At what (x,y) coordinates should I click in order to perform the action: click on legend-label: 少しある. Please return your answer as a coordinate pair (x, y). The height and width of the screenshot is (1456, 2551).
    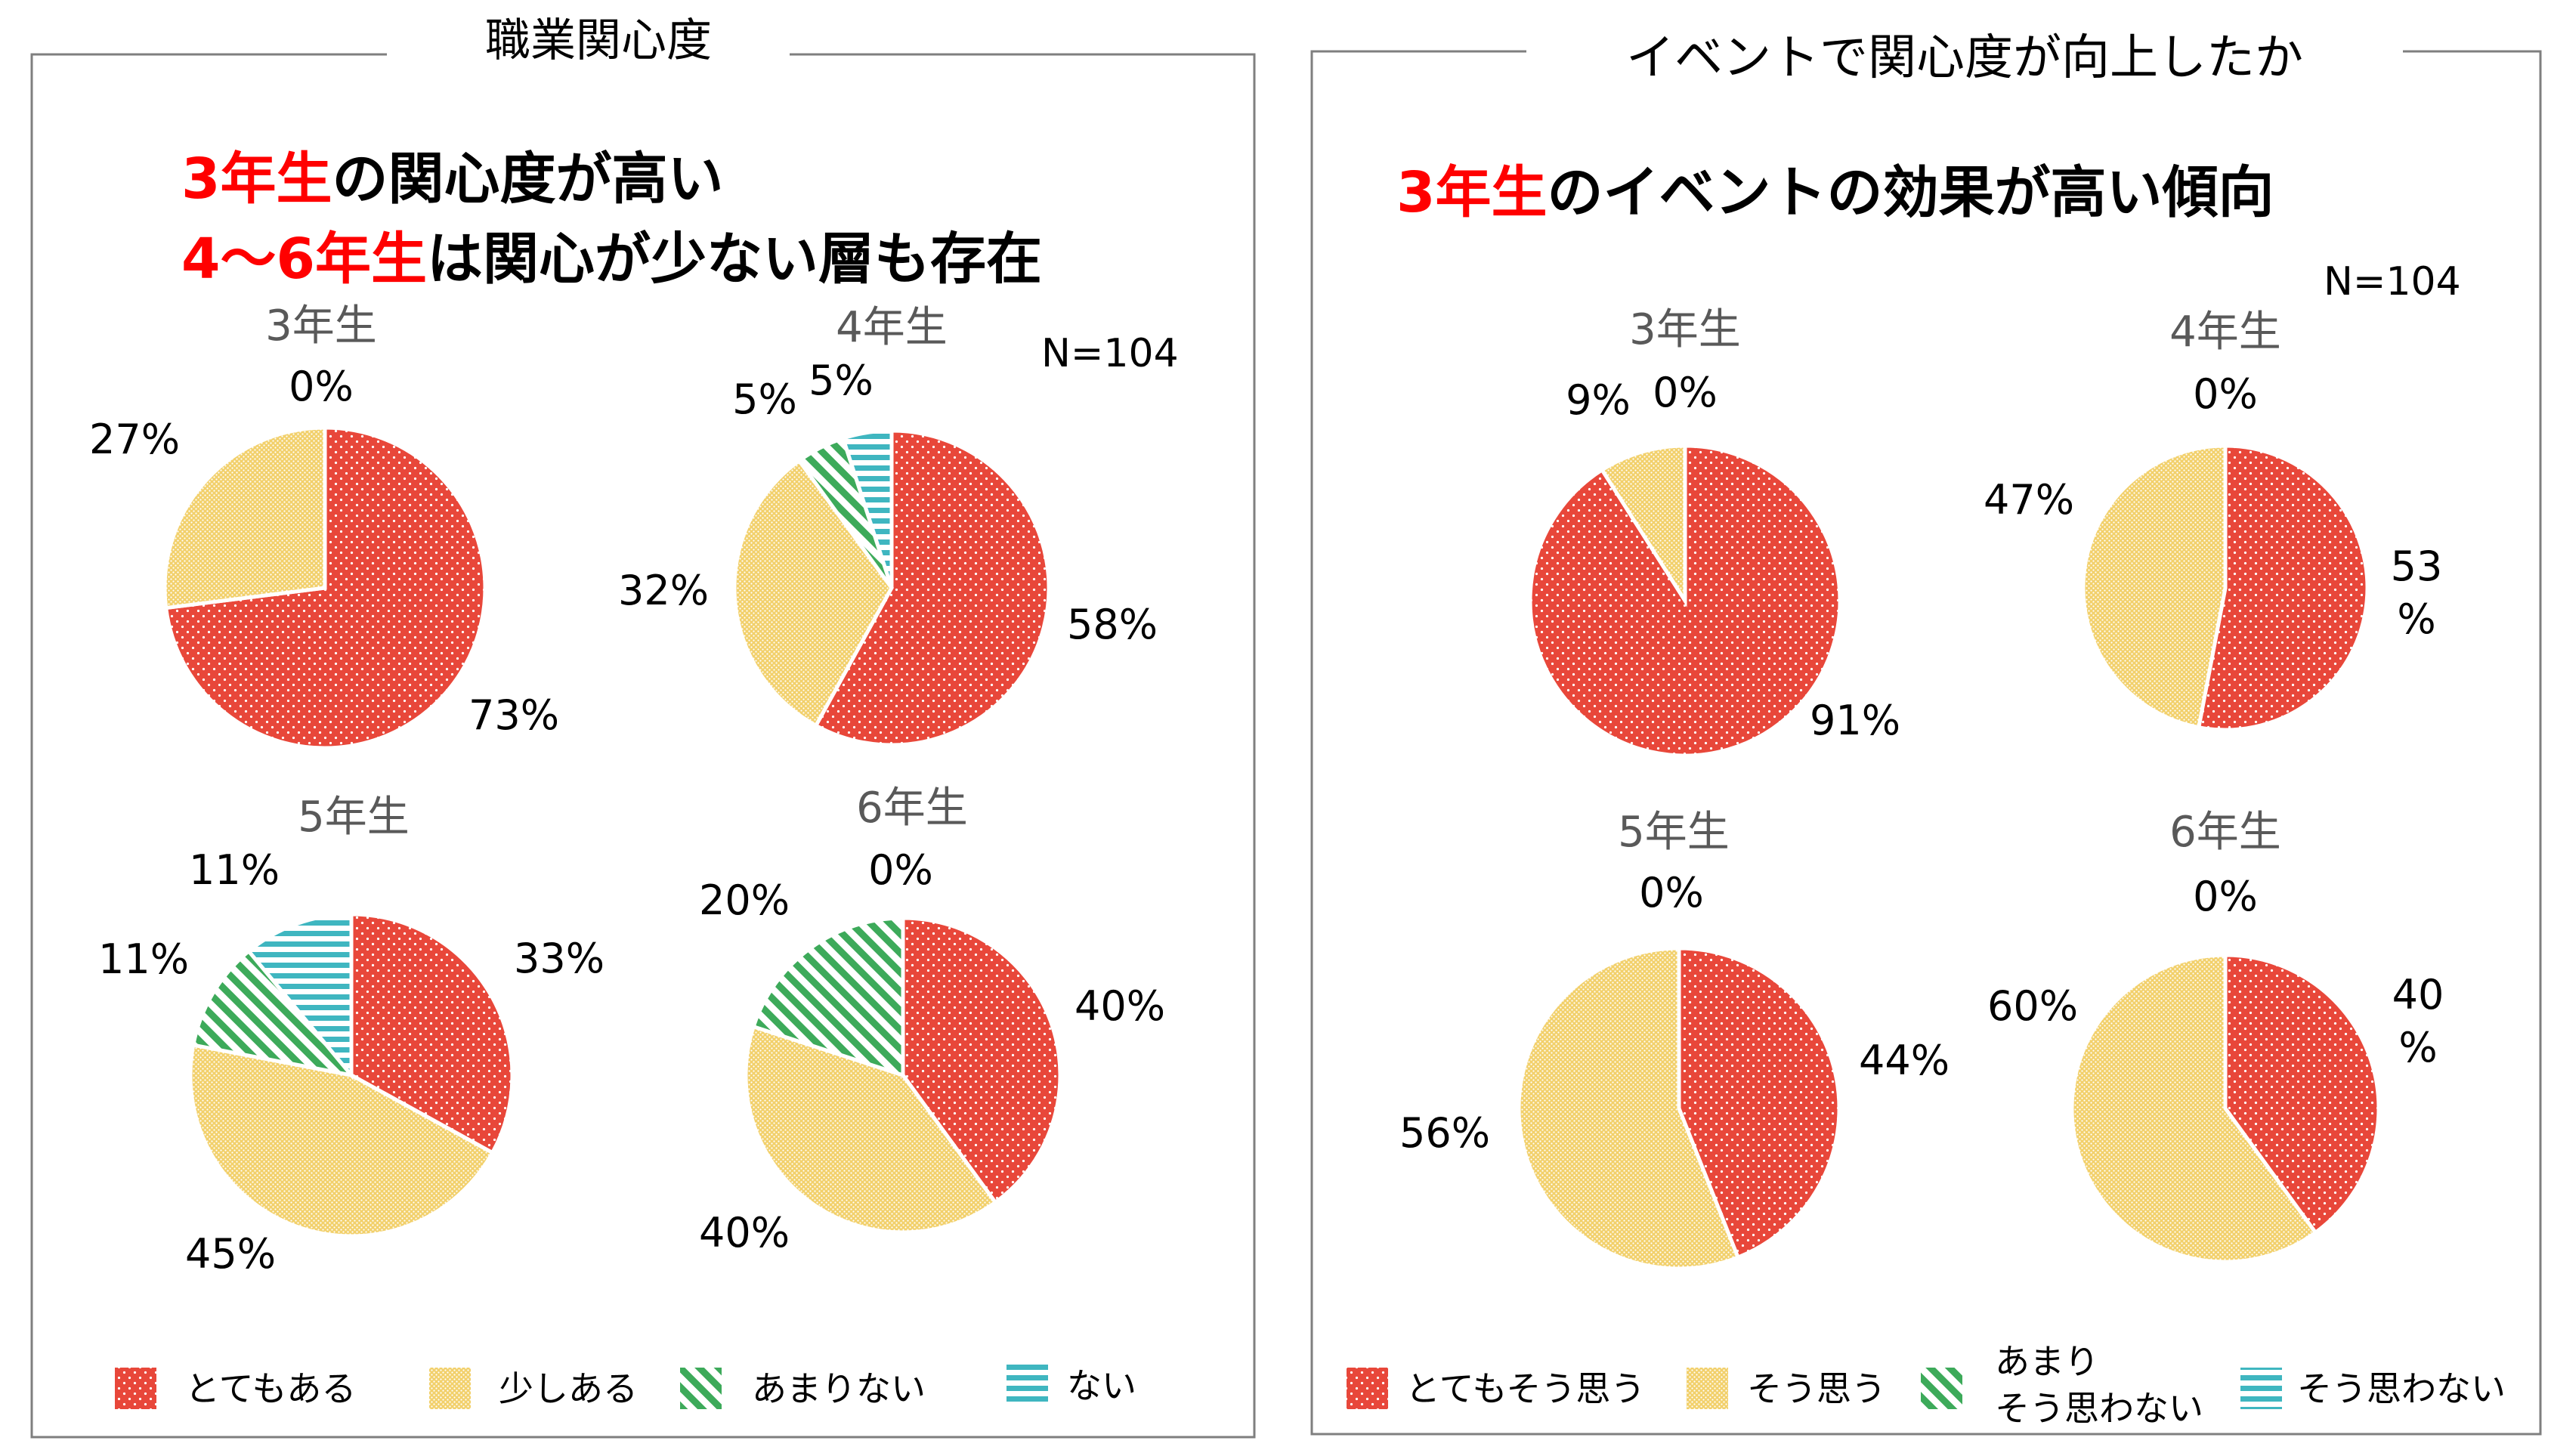
    Looking at the image, I should click on (568, 1388).